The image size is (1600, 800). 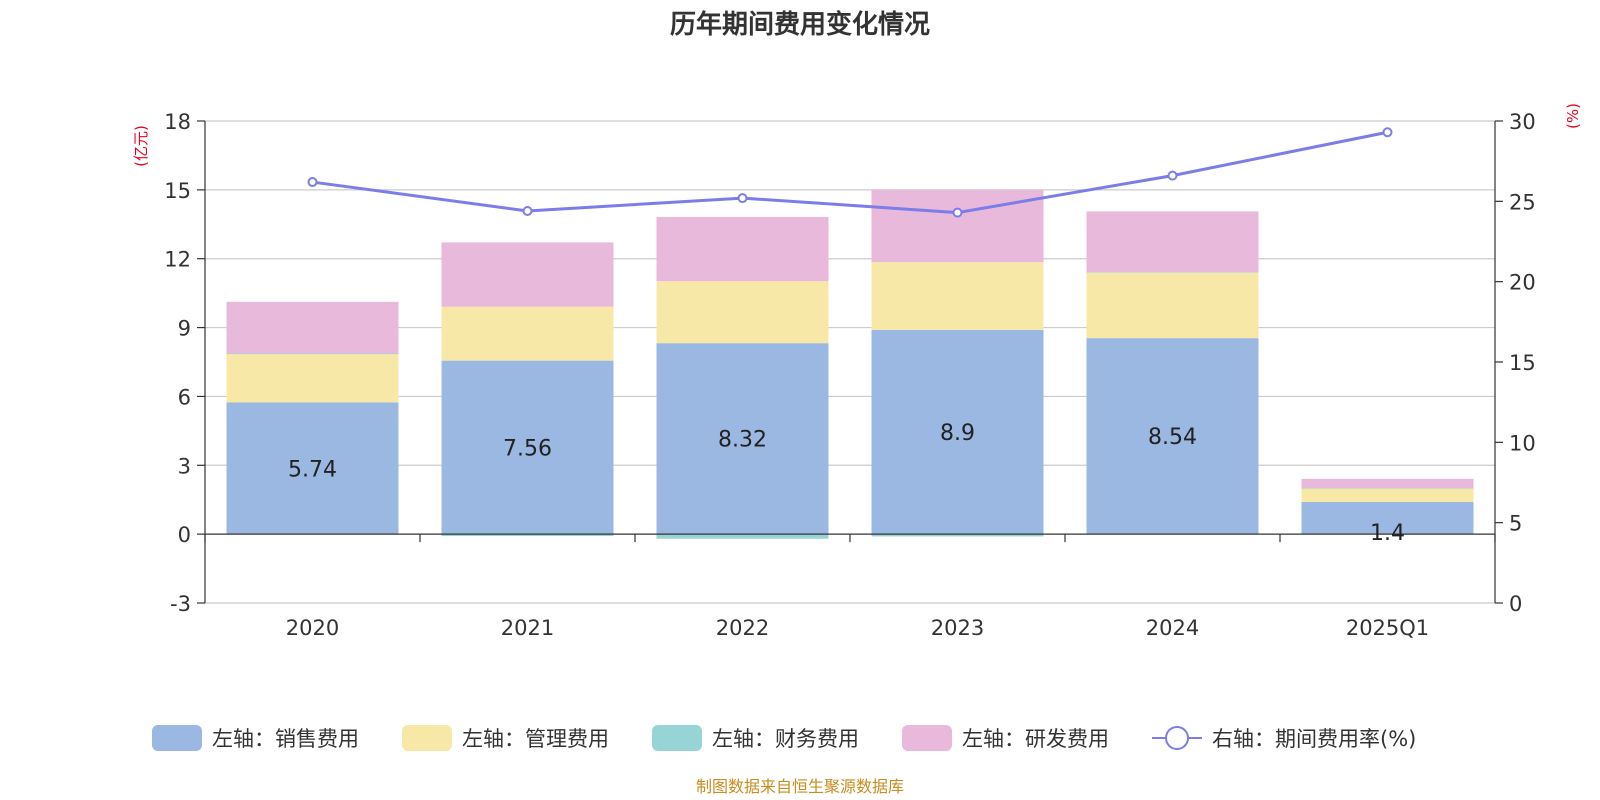 I want to click on left-axis-unit: (亿元), so click(x=141, y=146).